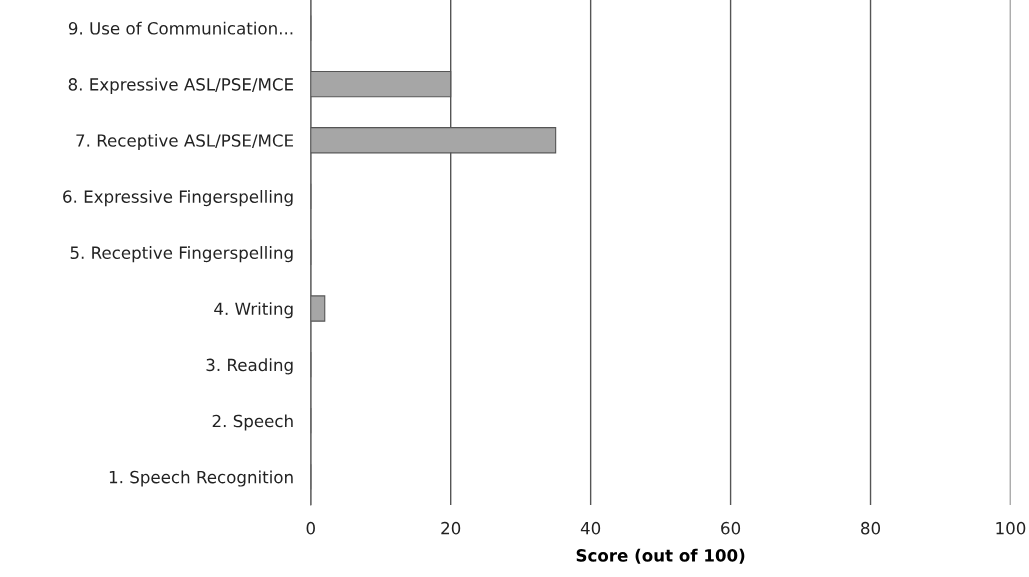  Describe the element at coordinates (185, 142) in the screenshot. I see `y-tick-label: 7. Receptive ASL/PSE/MCE` at that location.